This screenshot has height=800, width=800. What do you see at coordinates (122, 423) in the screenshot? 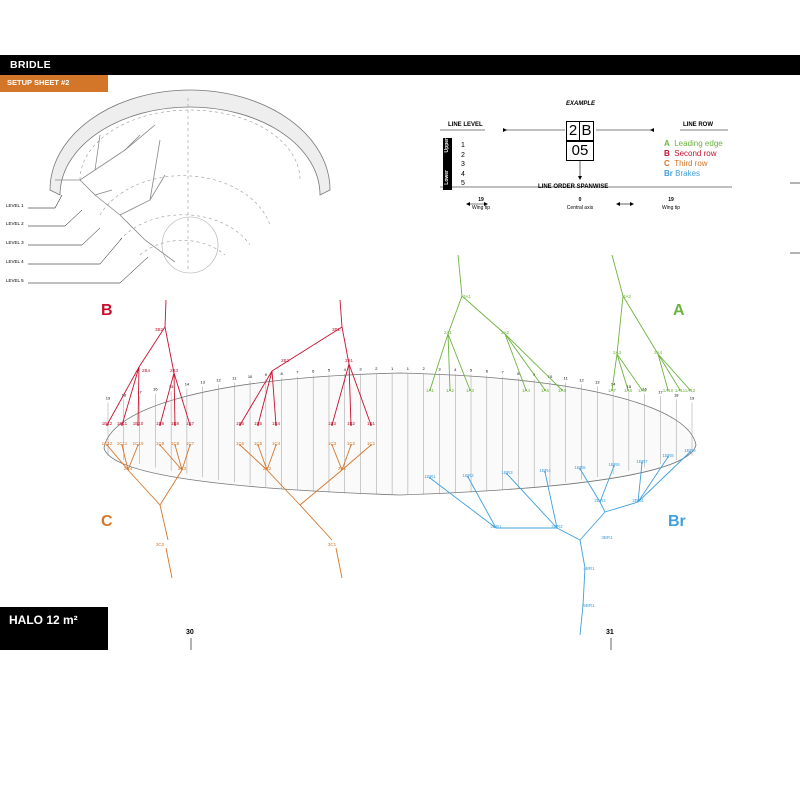
I see `line-label-b: 1B11` at bounding box center [122, 423].